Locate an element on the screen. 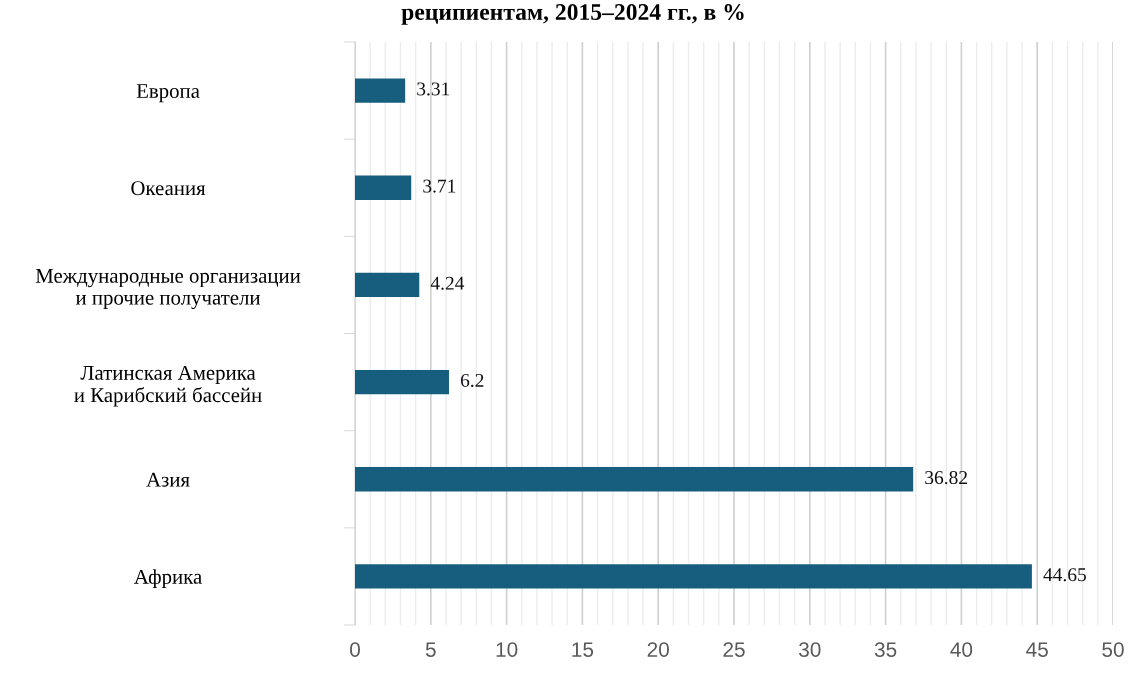  chart-title: реципиентам, 2015–2024 гг., в % is located at coordinates (572, 14).